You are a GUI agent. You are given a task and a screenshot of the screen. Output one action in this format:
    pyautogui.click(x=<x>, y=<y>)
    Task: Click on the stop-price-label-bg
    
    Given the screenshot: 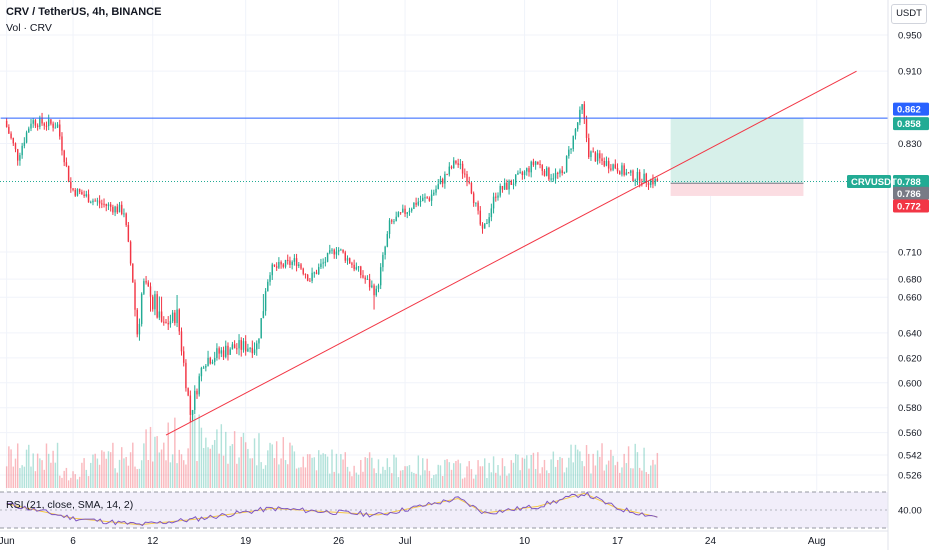 What is the action you would take?
    pyautogui.click(x=911, y=206)
    